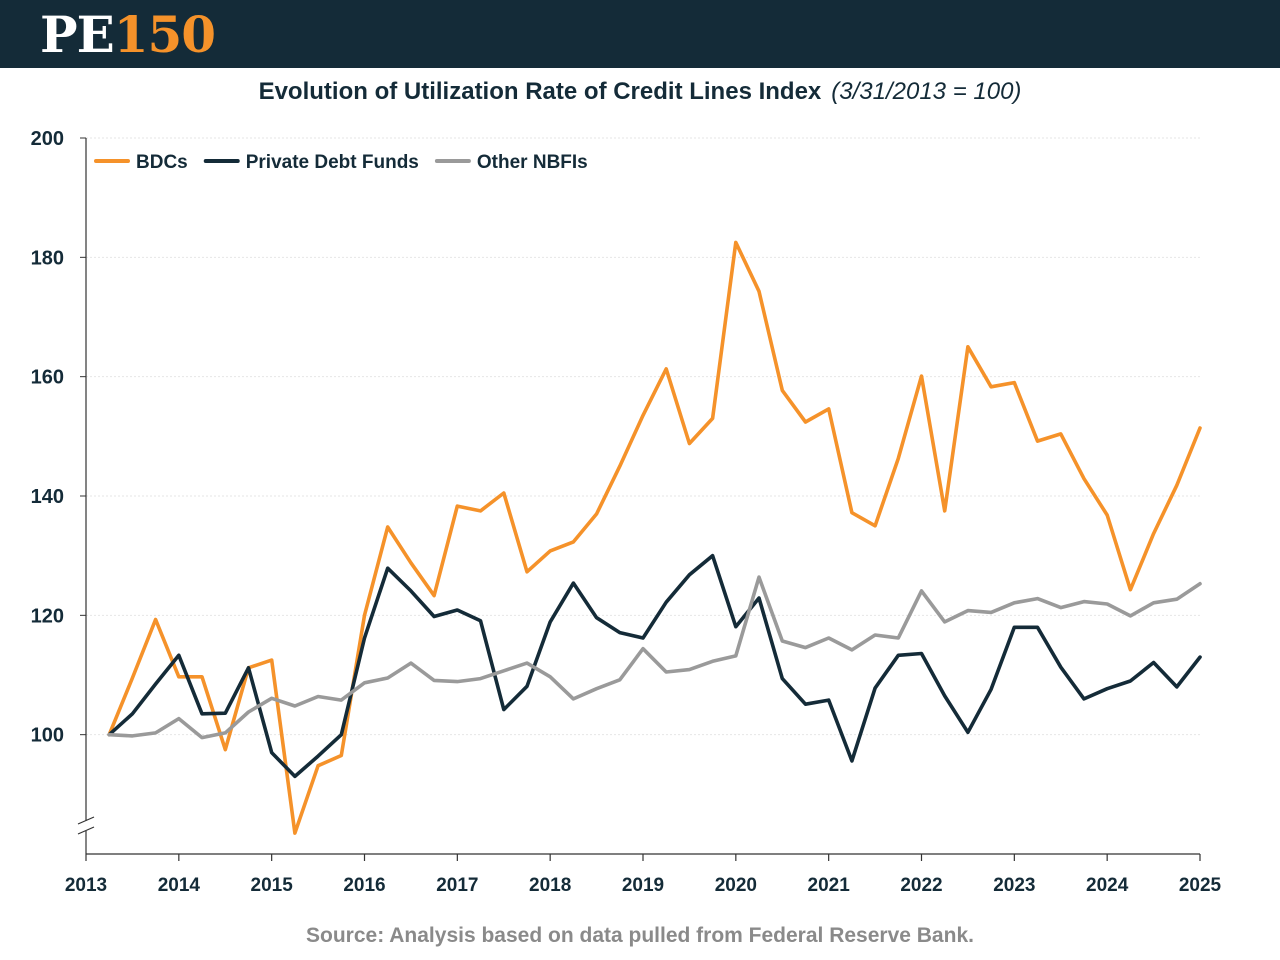 The image size is (1280, 960). What do you see at coordinates (162, 162) in the screenshot?
I see `legend-label-bdcs: BDCs` at bounding box center [162, 162].